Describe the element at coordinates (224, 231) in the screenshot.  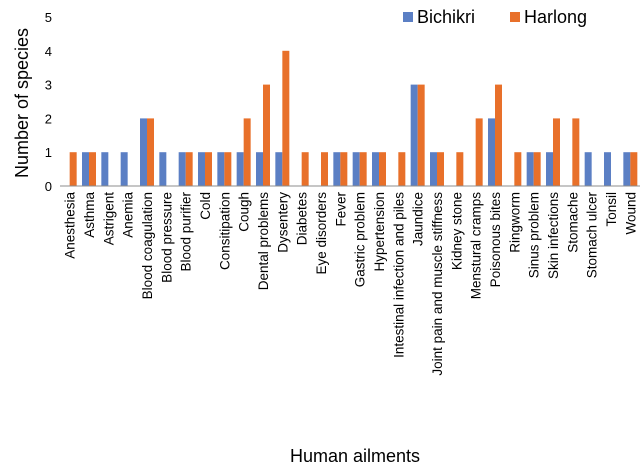
I see `x-category-label: Consitipation` at that location.